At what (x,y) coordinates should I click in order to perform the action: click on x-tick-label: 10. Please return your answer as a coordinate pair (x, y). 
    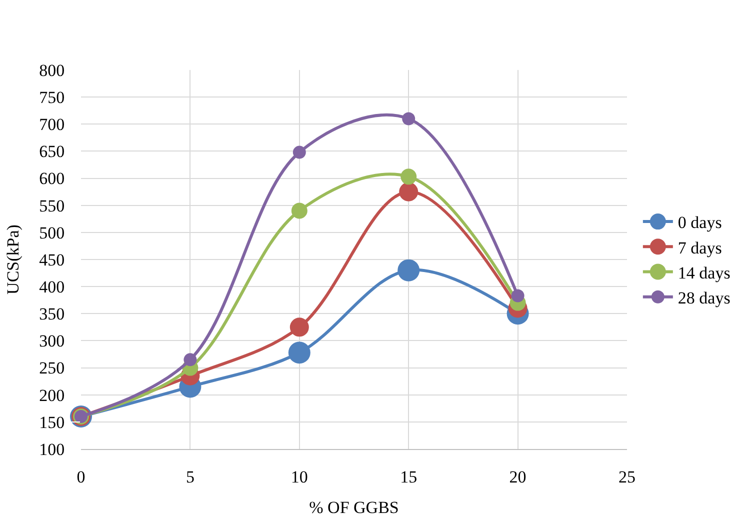
    Looking at the image, I should click on (299, 476).